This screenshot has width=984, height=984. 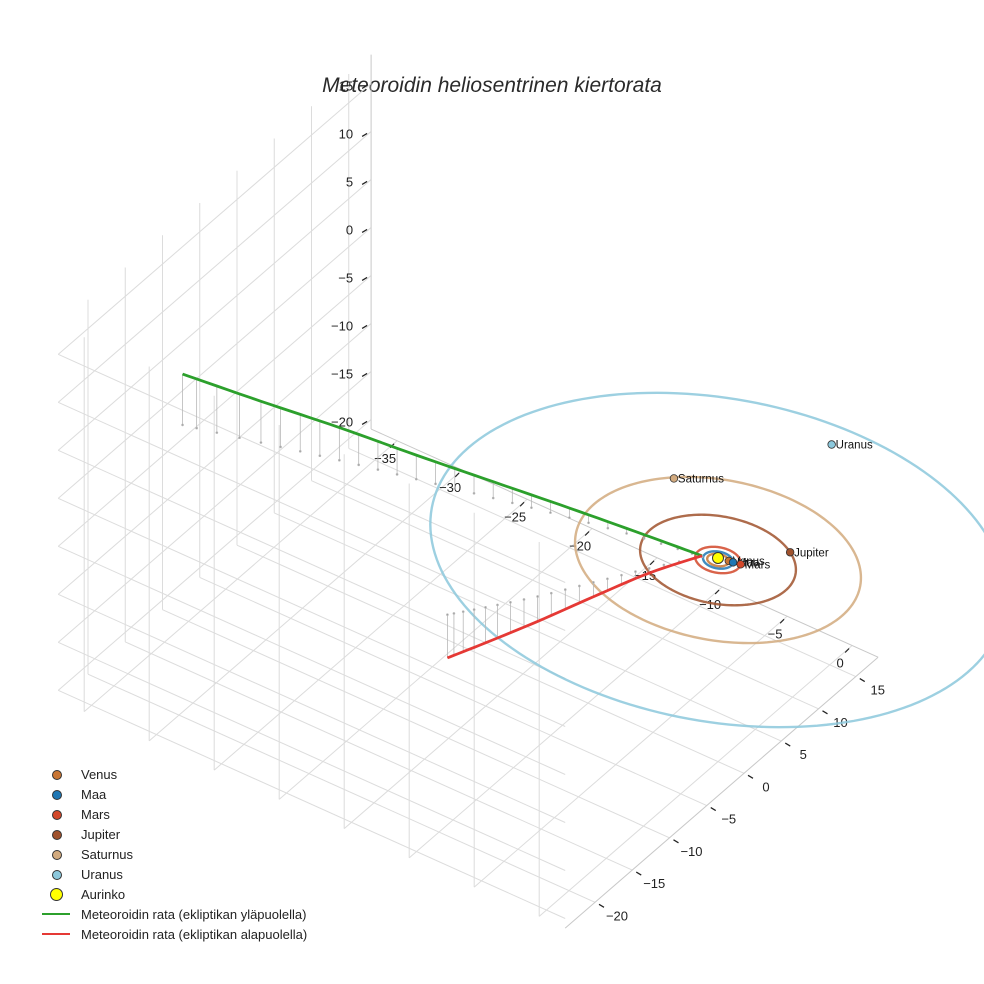 What do you see at coordinates (492, 85) in the screenshot?
I see `chart-title: Meteoroidin heliosentrinen kiertorata` at bounding box center [492, 85].